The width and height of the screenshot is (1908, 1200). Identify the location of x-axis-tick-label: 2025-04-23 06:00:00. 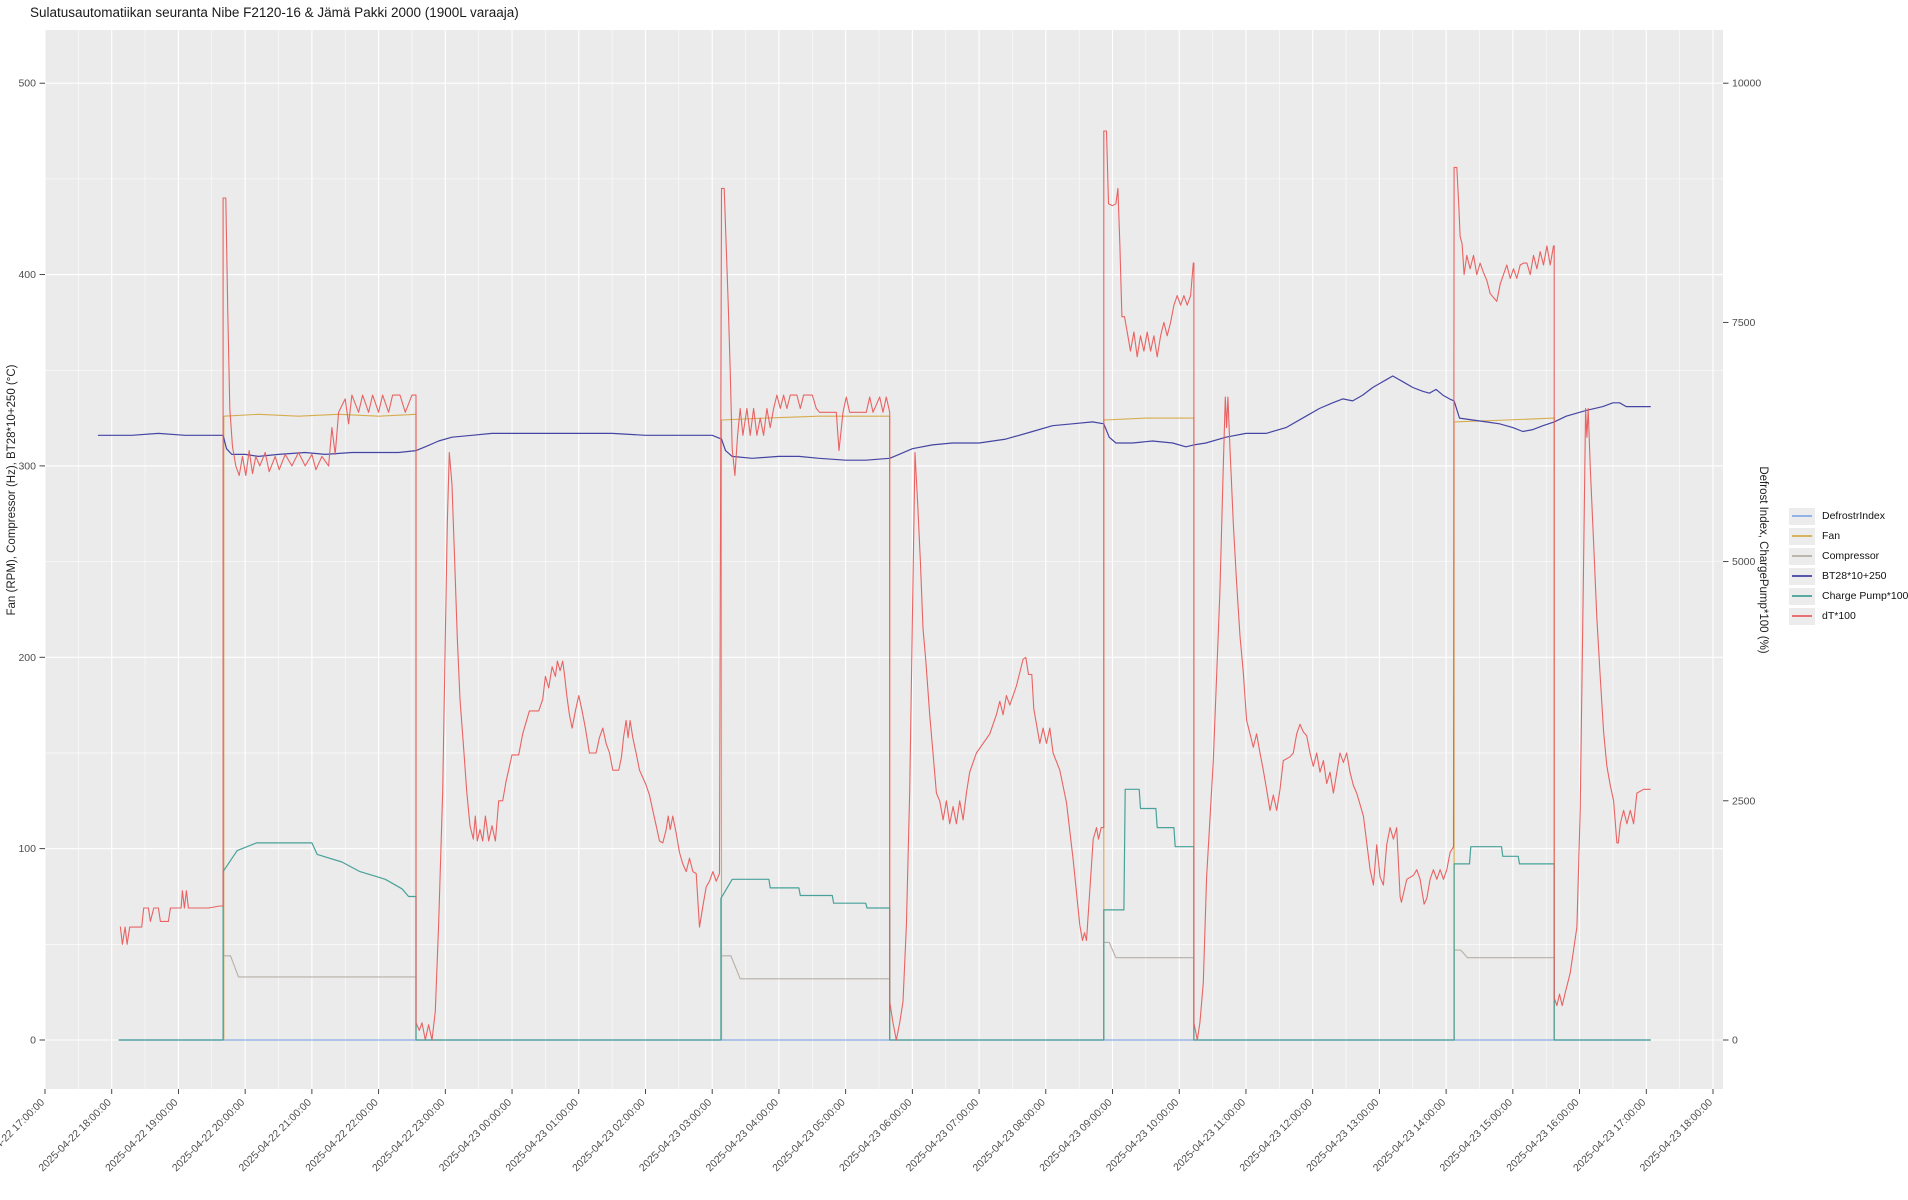
(876, 1136).